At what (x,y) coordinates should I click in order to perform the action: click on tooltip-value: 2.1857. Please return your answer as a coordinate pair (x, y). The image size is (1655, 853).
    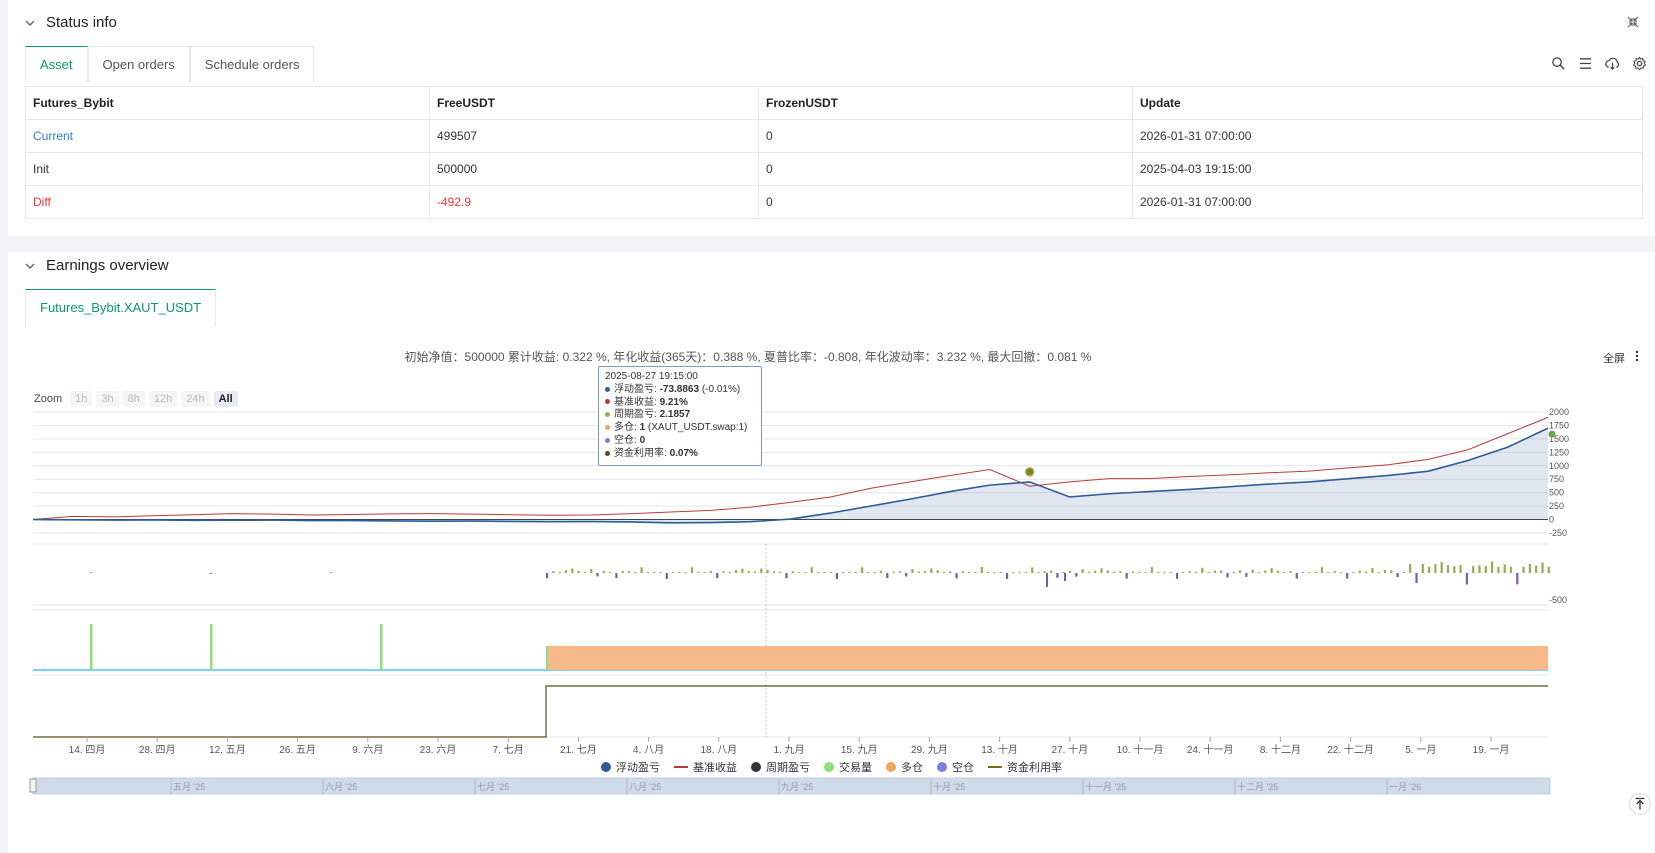
    Looking at the image, I should click on (675, 415).